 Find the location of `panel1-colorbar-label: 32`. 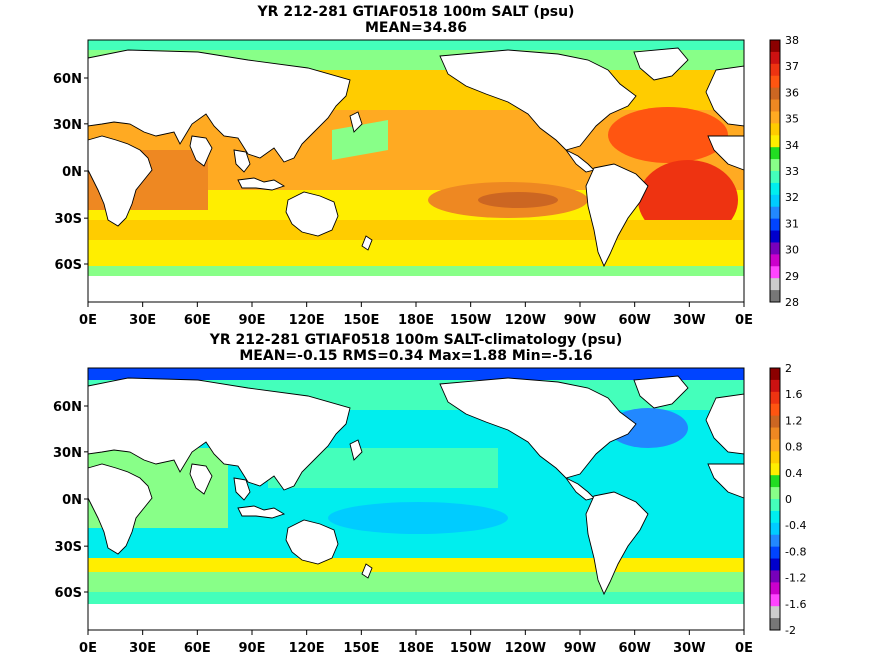

panel1-colorbar-label: 32 is located at coordinates (792, 197).